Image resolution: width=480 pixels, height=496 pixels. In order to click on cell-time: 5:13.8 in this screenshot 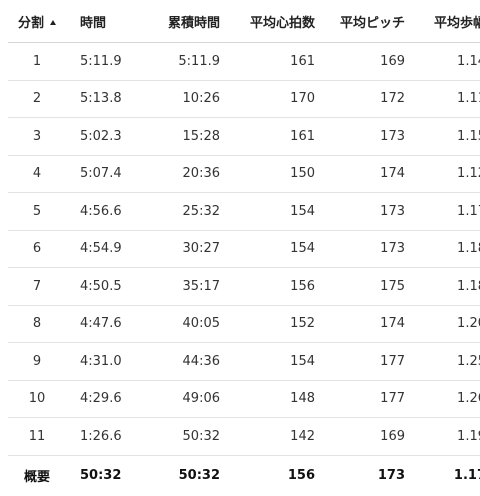, I will do `click(103, 99)`.